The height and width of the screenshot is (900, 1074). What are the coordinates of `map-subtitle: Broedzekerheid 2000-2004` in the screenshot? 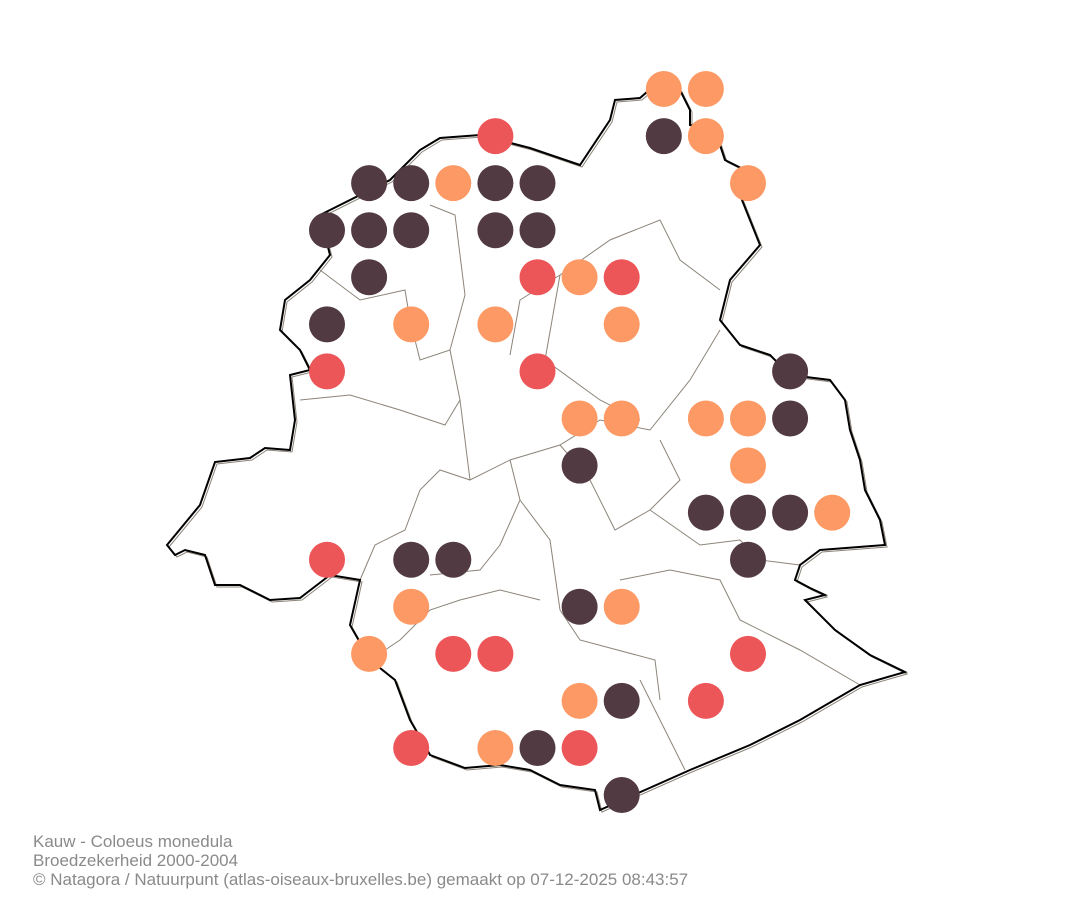 It's located at (136, 860).